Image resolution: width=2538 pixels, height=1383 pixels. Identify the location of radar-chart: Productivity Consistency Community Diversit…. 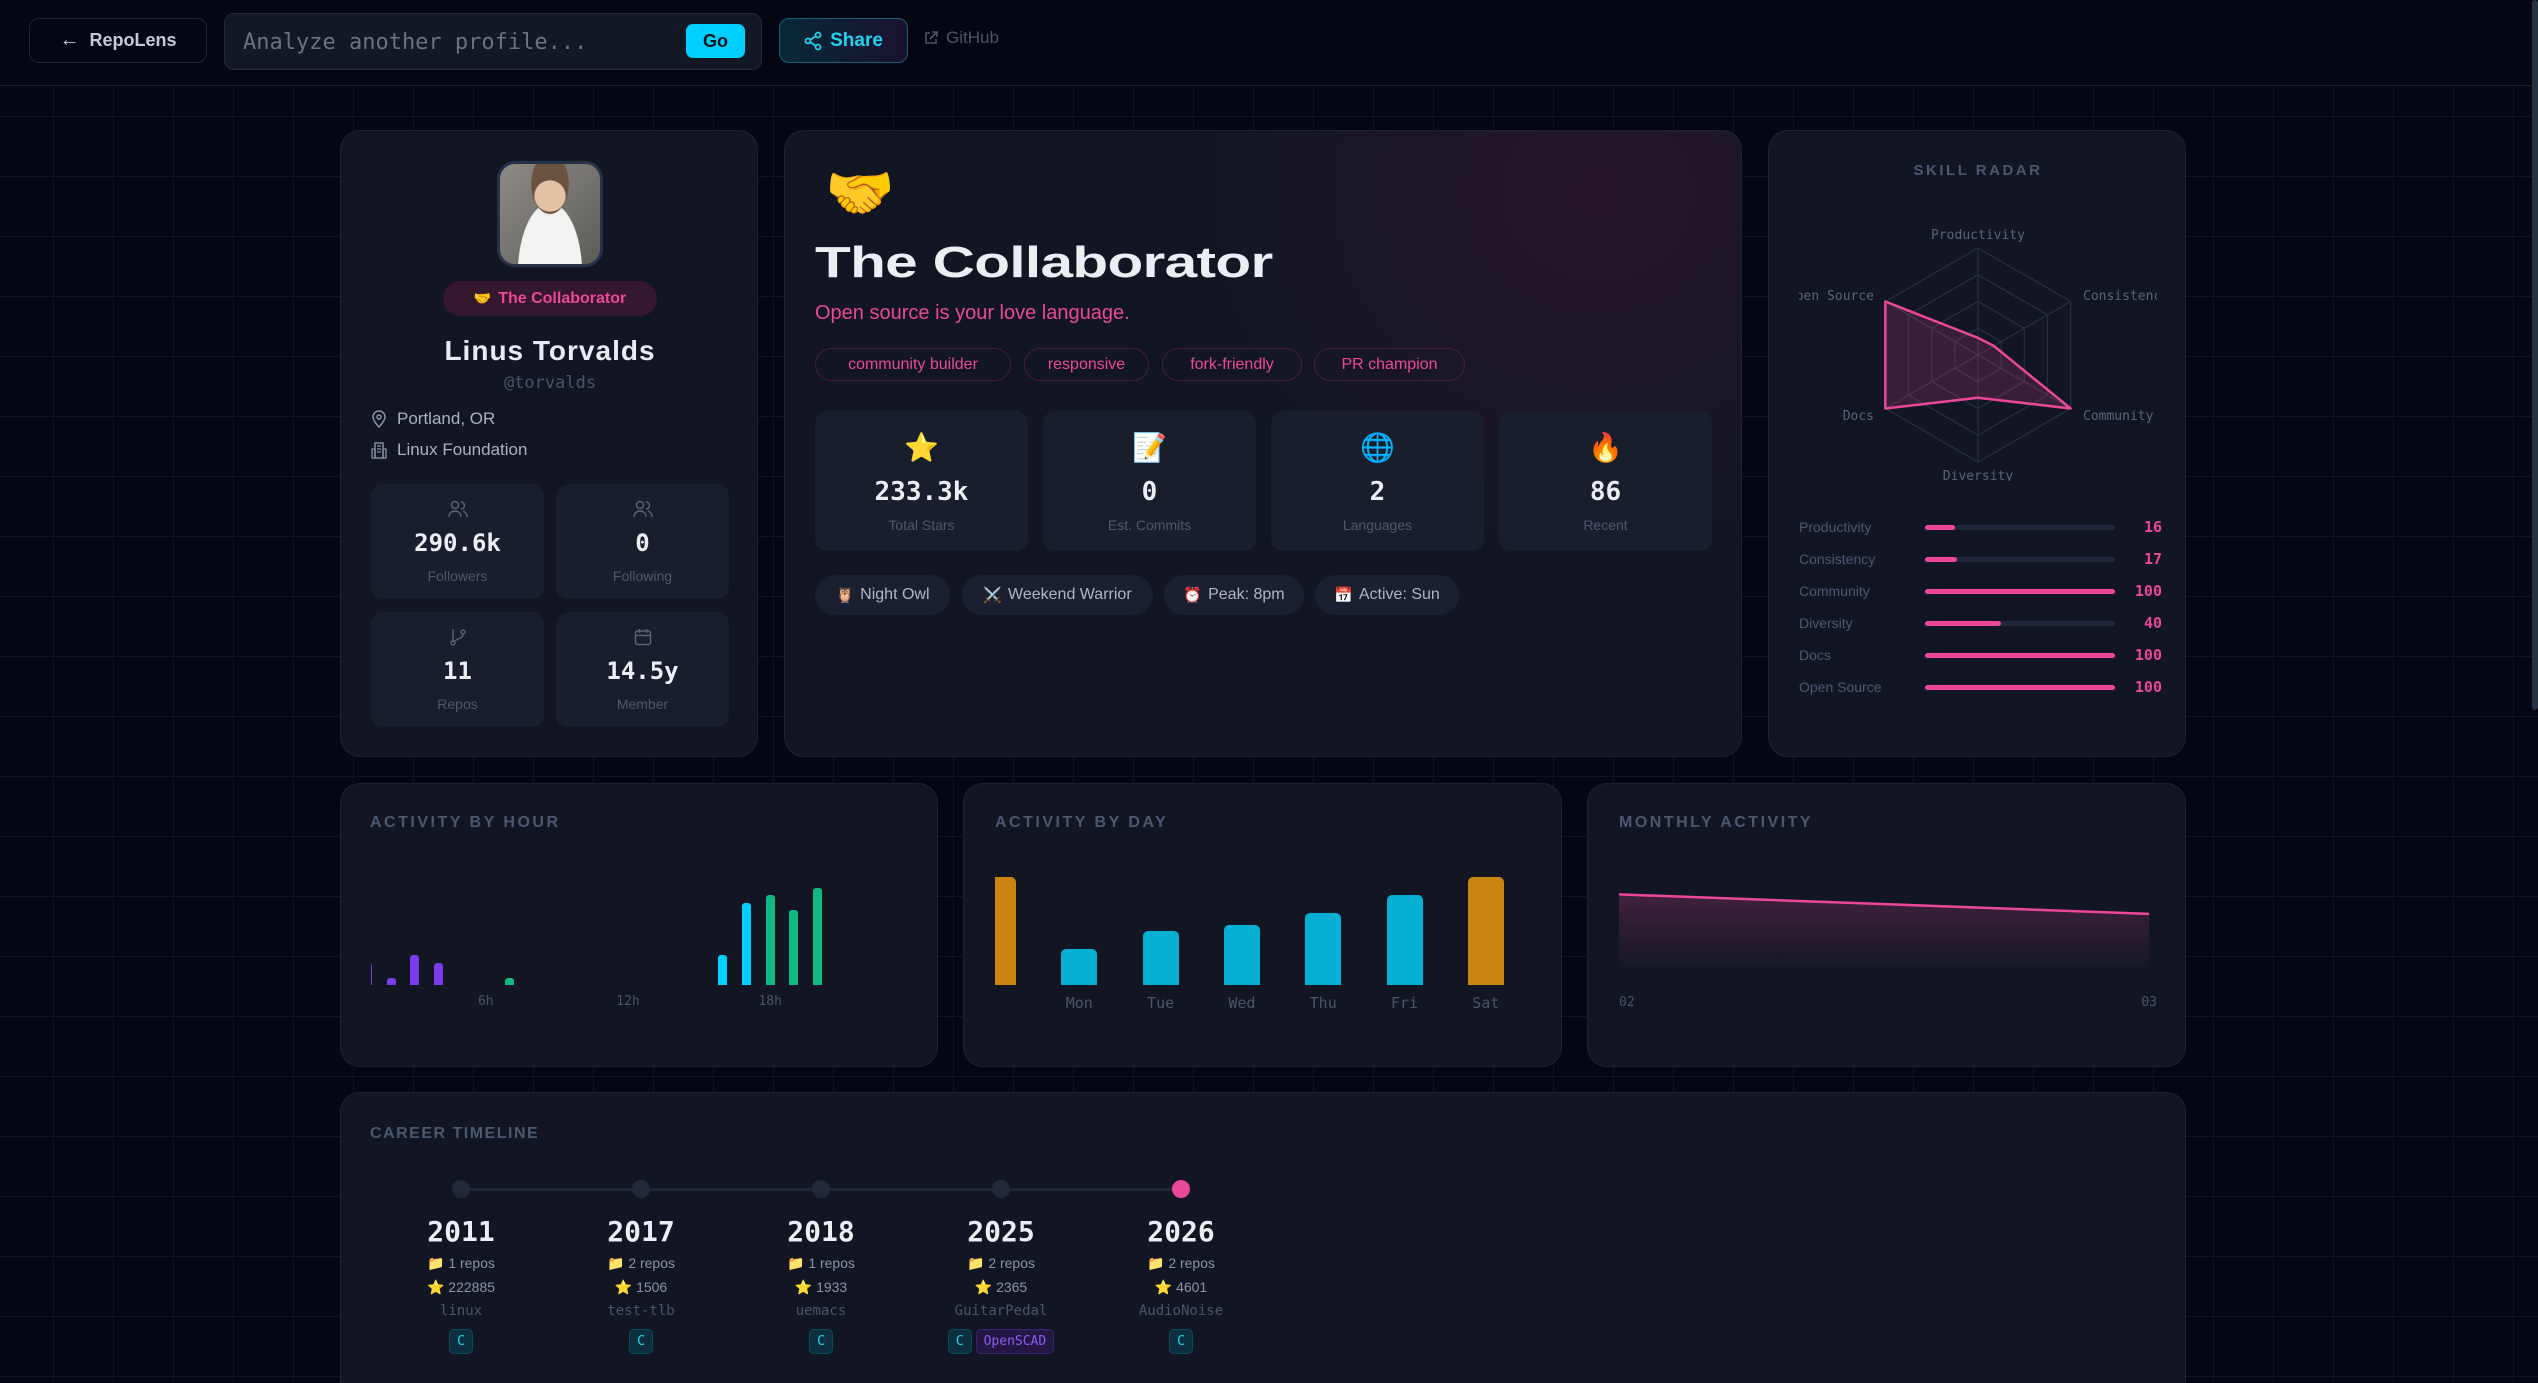
(1978, 354).